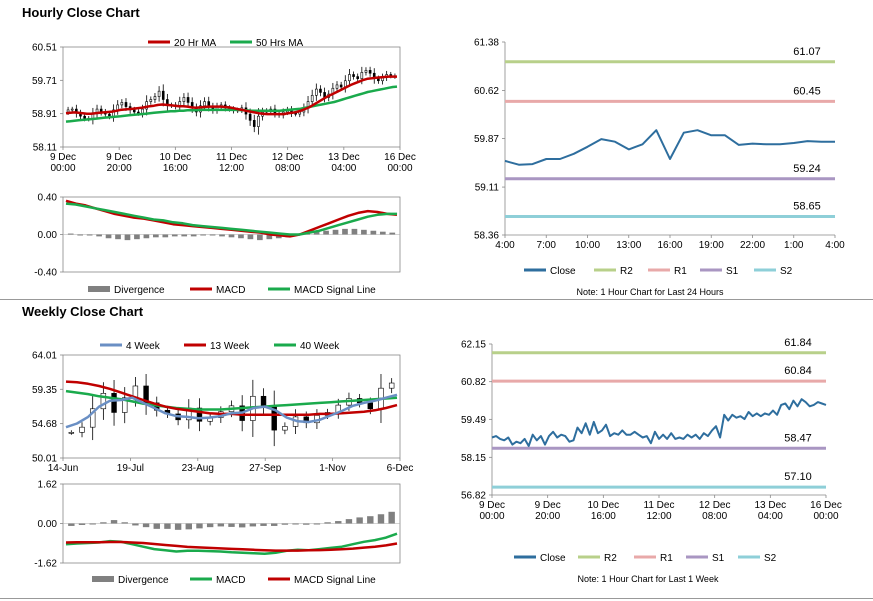  I want to click on weekly_macd-macd-line, so click(231, 543).